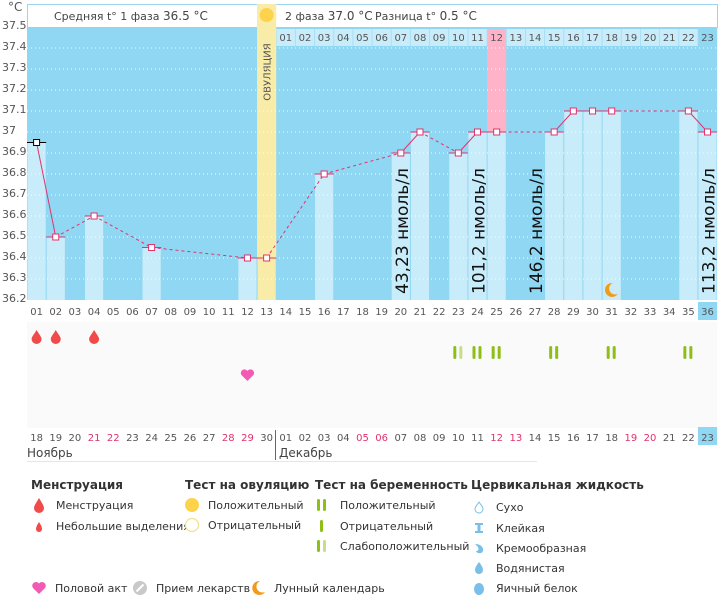 The height and width of the screenshot is (596, 720). What do you see at coordinates (381, 438) in the screenshot?
I see `date-label: 06` at bounding box center [381, 438].